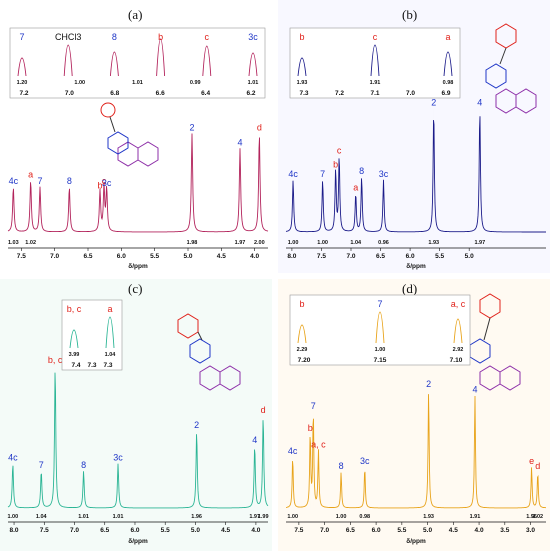 Image resolution: width=550 pixels, height=551 pixels. I want to click on peak-label: d, so click(263, 410).